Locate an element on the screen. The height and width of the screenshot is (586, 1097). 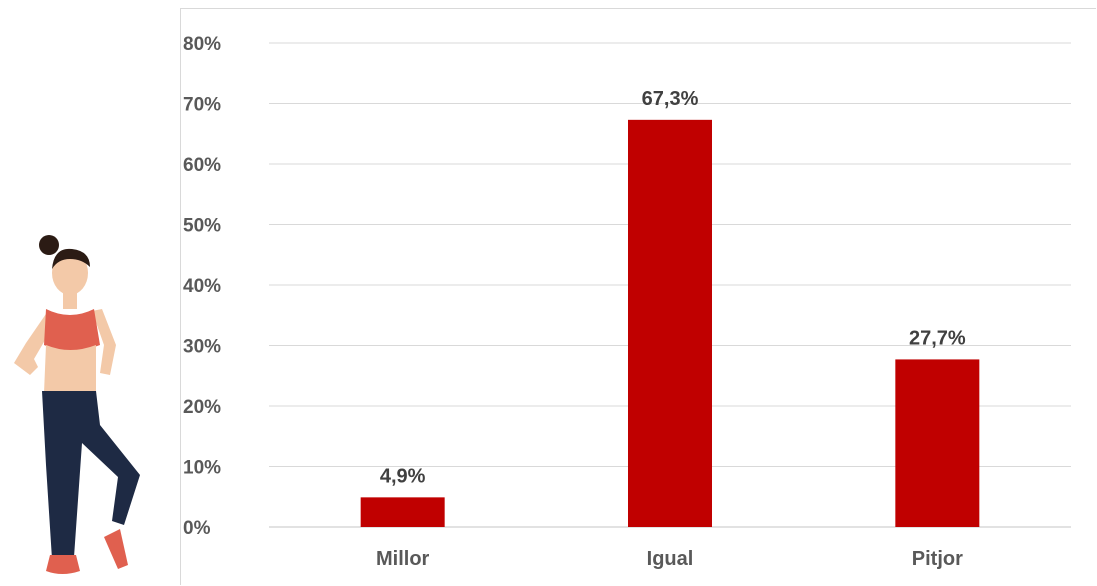
y-tick-label: 50% is located at coordinates (202, 226).